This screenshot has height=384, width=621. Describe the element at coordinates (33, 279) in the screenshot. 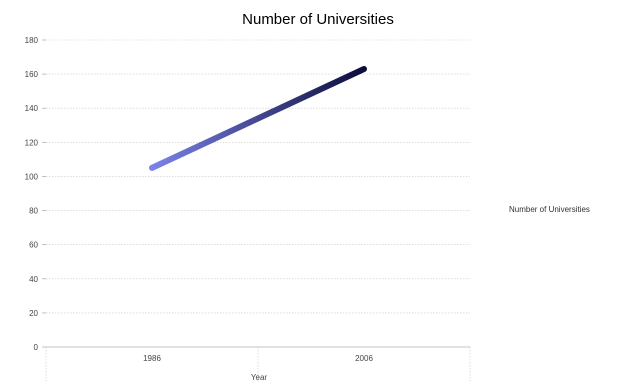

I see `y-tick-label: 40` at that location.